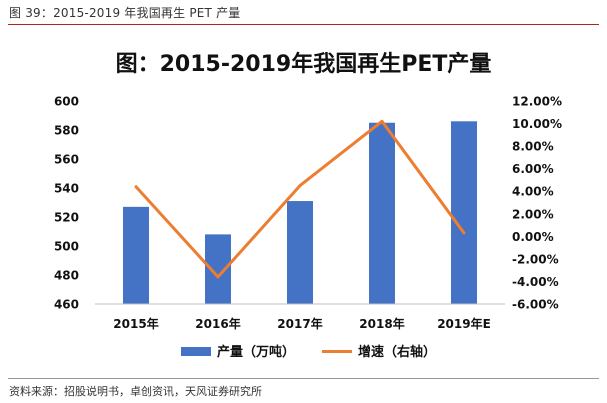 The width and height of the screenshot is (607, 403). I want to click on right-tick-label: -6.00%, so click(535, 305).